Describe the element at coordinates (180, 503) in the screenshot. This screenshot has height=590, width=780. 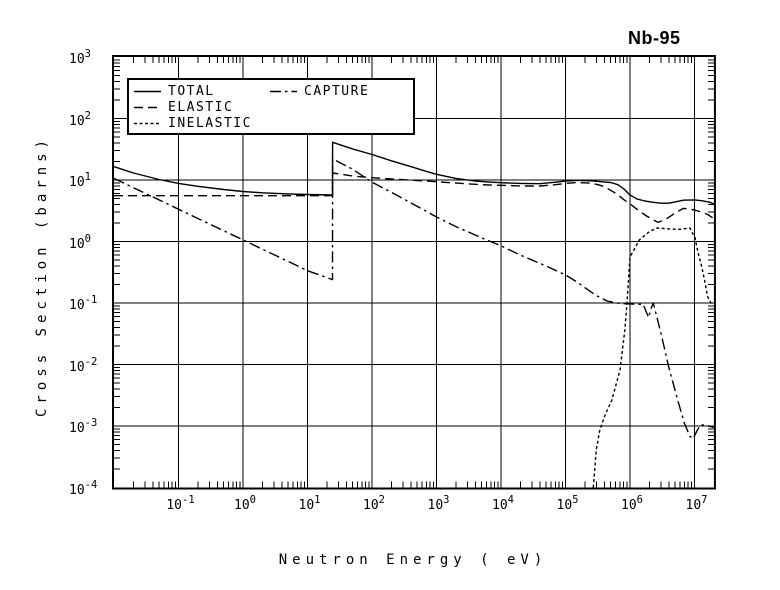
I see `x-tick-label: 10⁻¹` at that location.